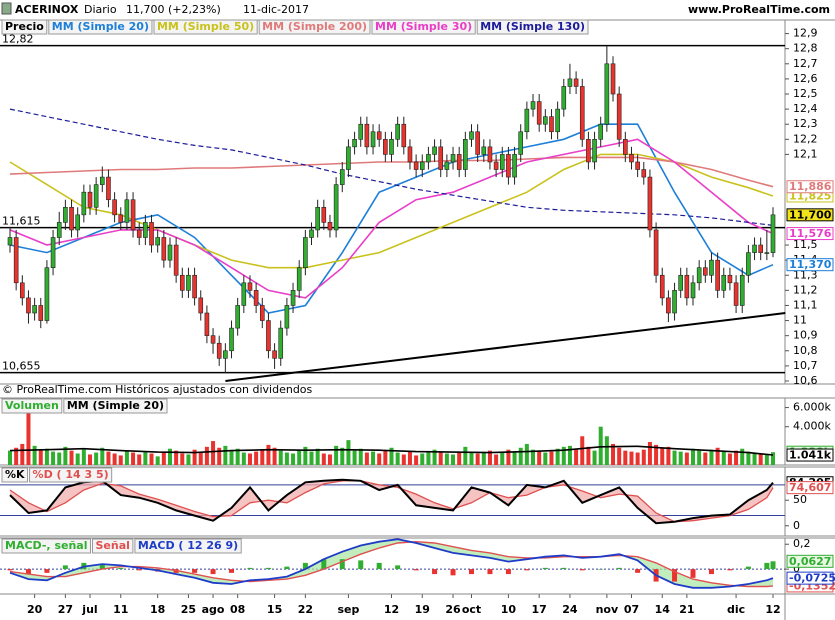 This screenshot has height=620, width=835. What do you see at coordinates (805, 289) in the screenshot?
I see `y-tick-label: 11,2` at bounding box center [805, 289].